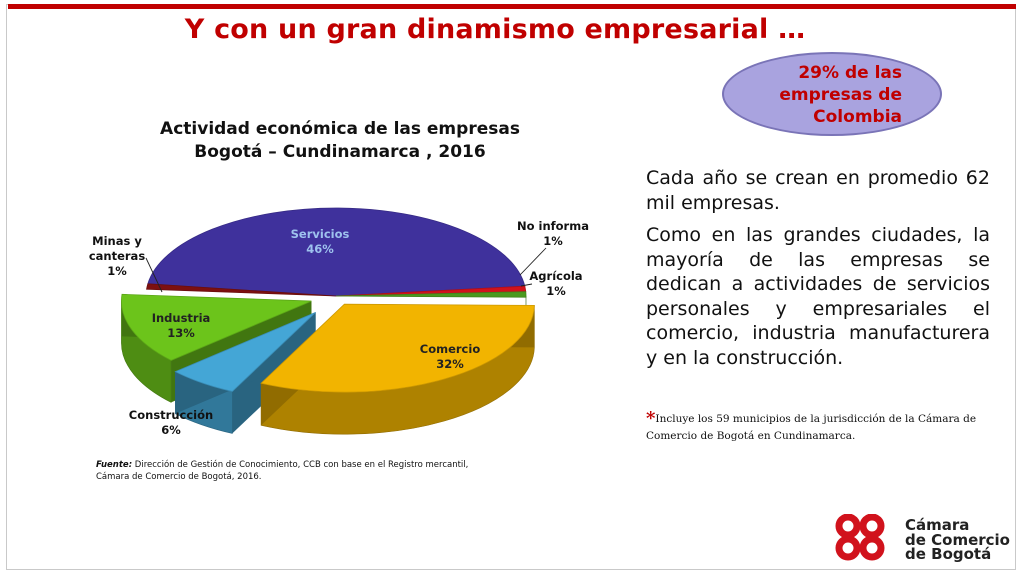 Image resolution: width=1024 pixels, height=576 pixels. What do you see at coordinates (245, 351) in the screenshot?
I see `pie-slice-construccion` at bounding box center [245, 351].